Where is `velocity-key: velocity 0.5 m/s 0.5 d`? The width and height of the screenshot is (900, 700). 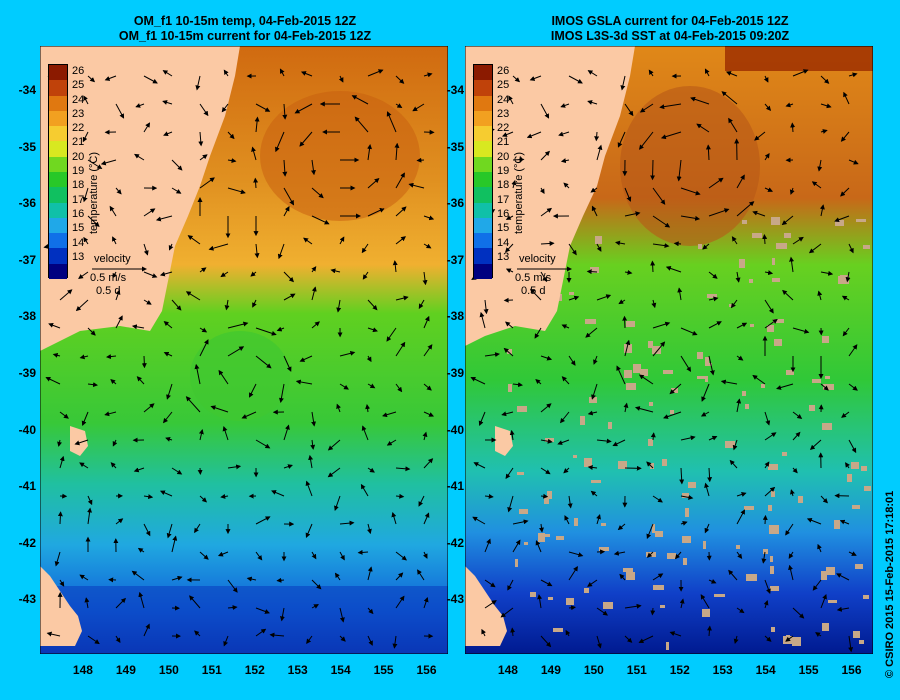 velocity-key: velocity 0.5 m/s 0.5 d is located at coordinates (120, 275).